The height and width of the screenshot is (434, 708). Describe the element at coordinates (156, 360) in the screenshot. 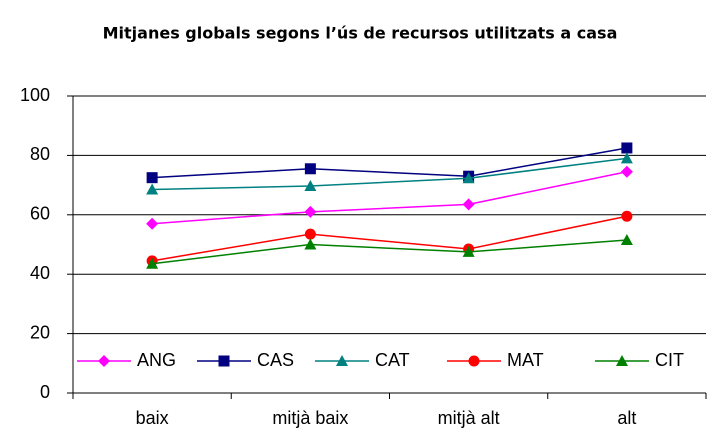

I see `legend-label: ANG` at that location.